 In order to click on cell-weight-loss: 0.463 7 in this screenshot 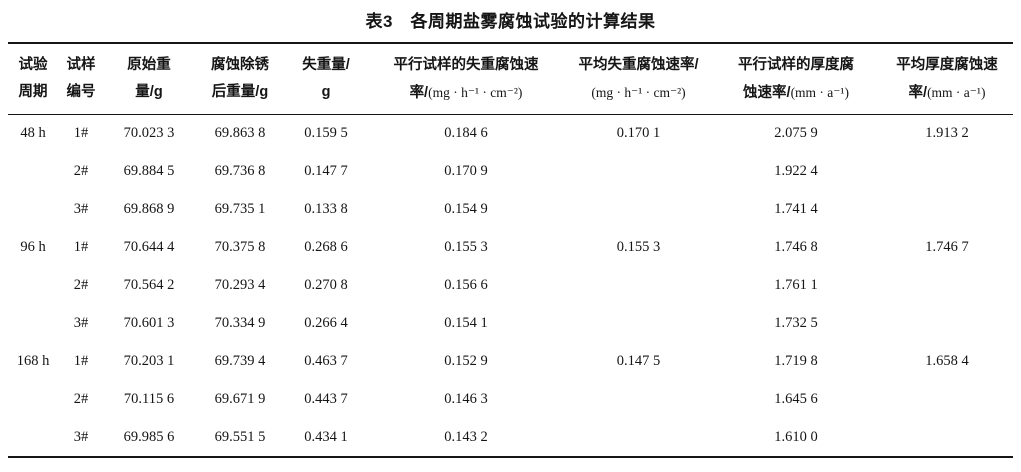, I will do `click(326, 361)`.